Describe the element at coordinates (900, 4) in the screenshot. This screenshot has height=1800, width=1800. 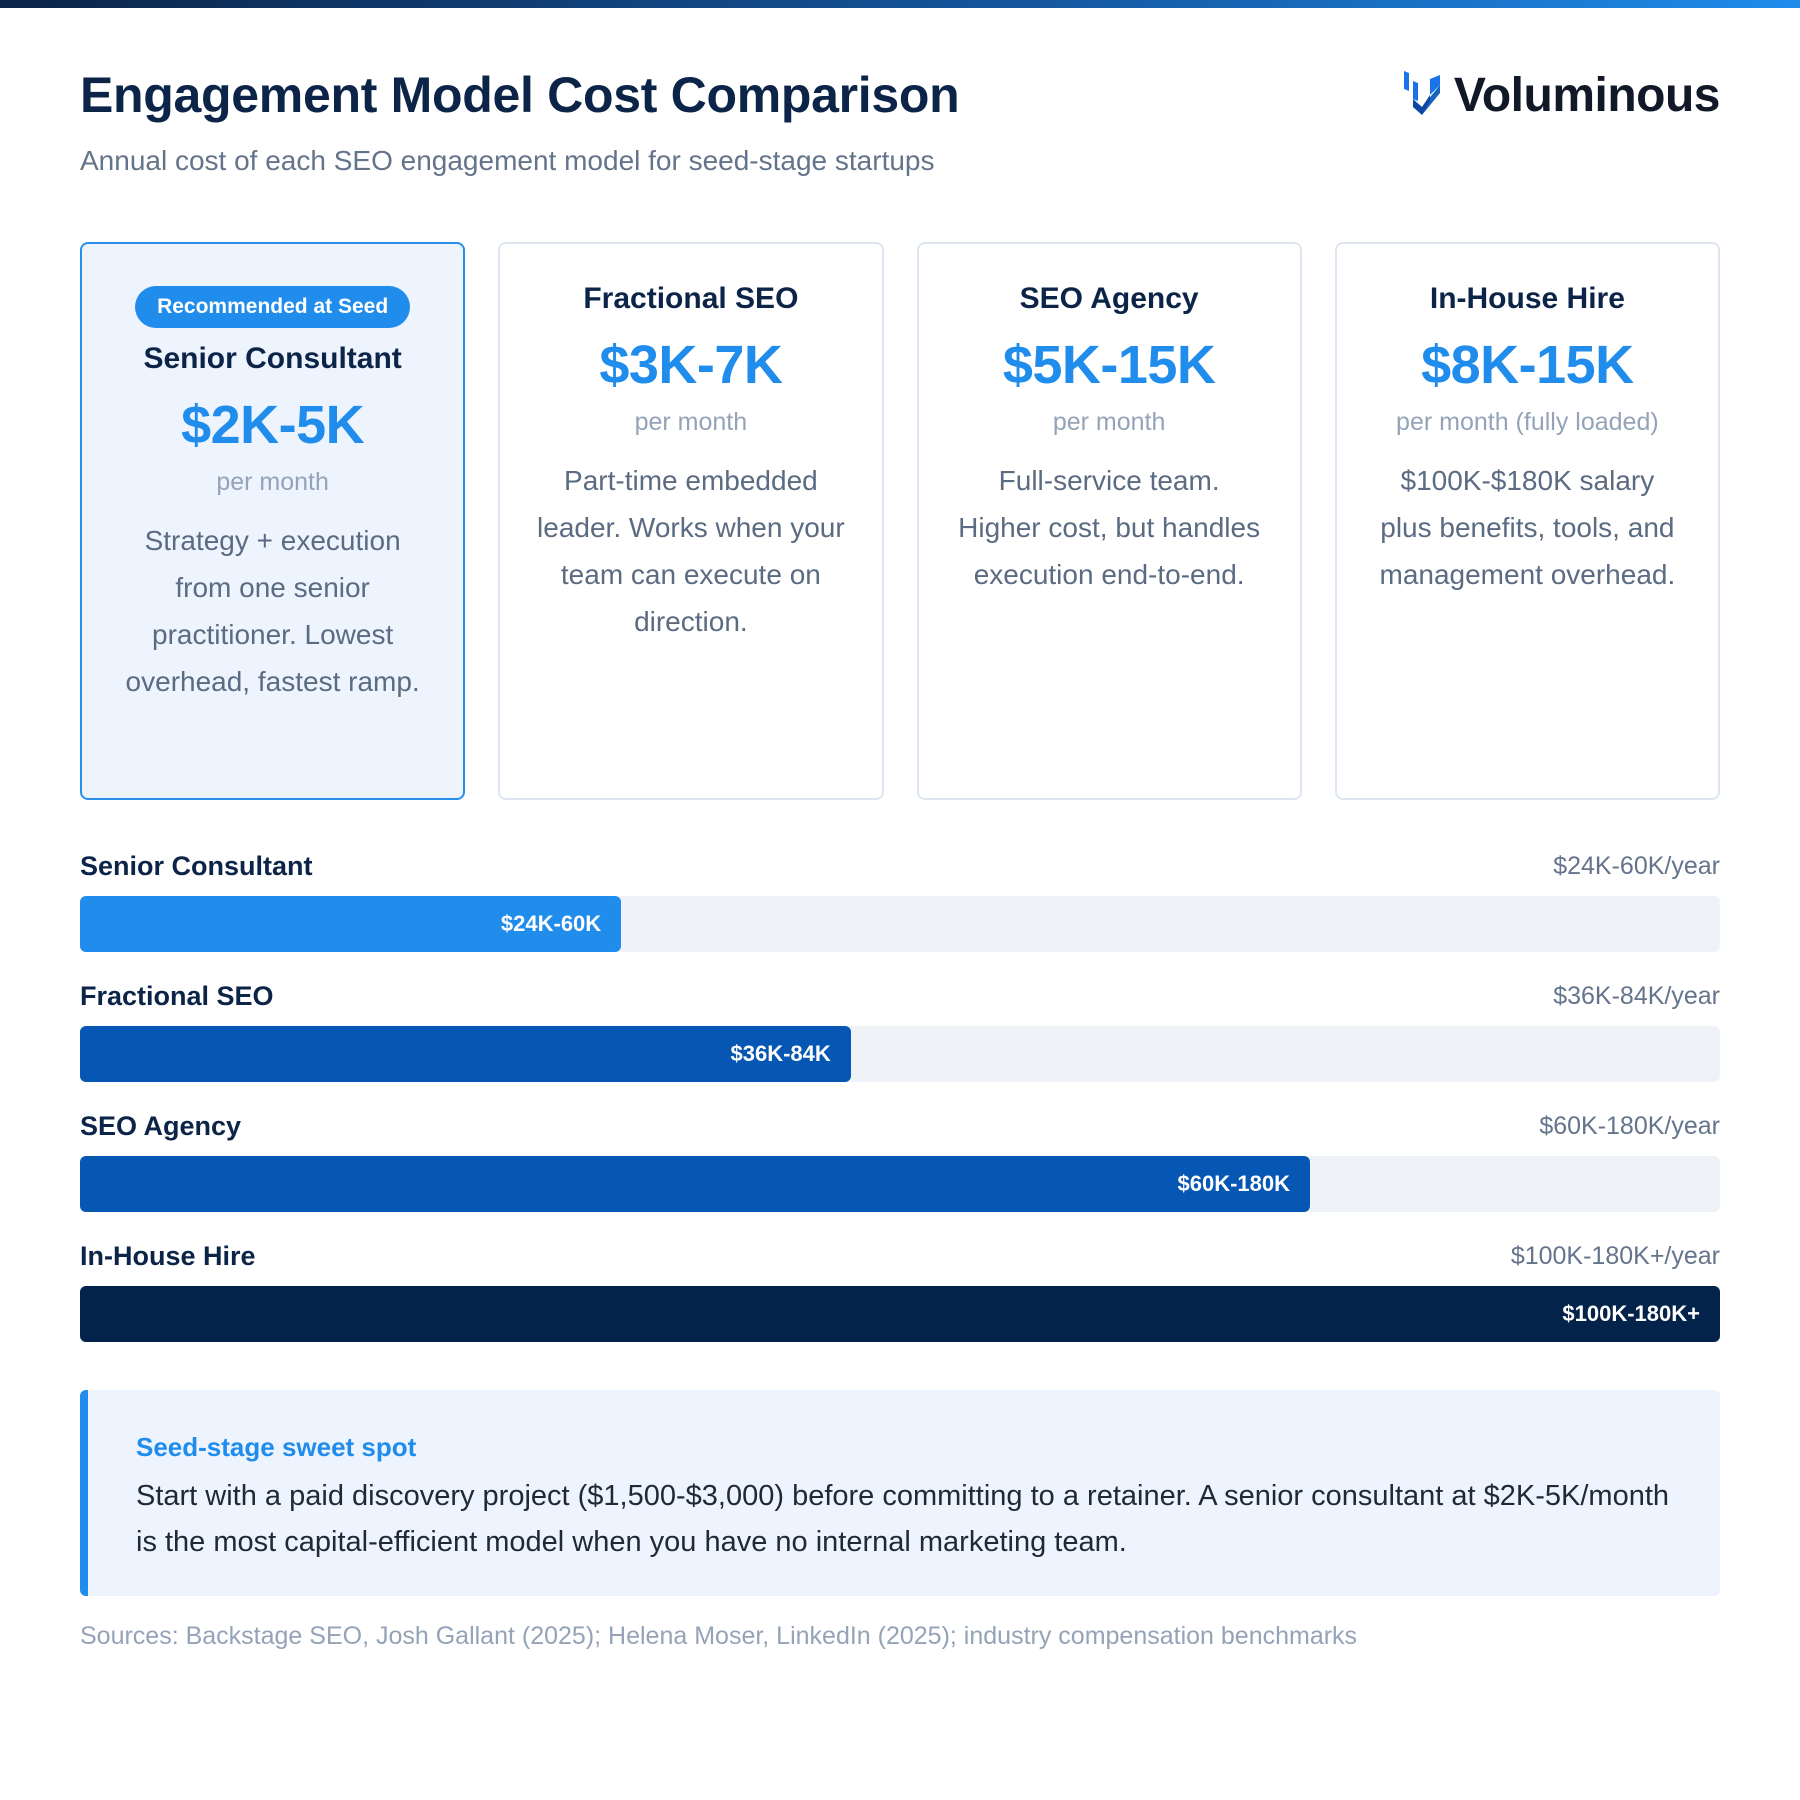
I see `top-accent-bar` at that location.